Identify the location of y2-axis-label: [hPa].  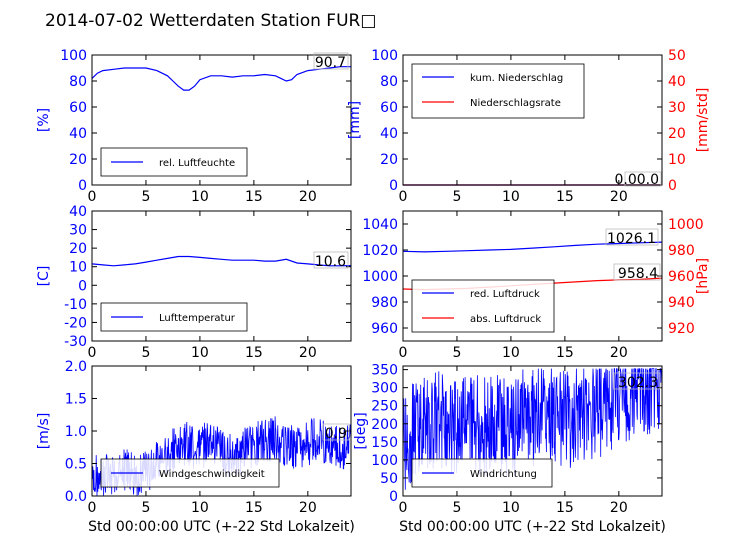
(703, 276).